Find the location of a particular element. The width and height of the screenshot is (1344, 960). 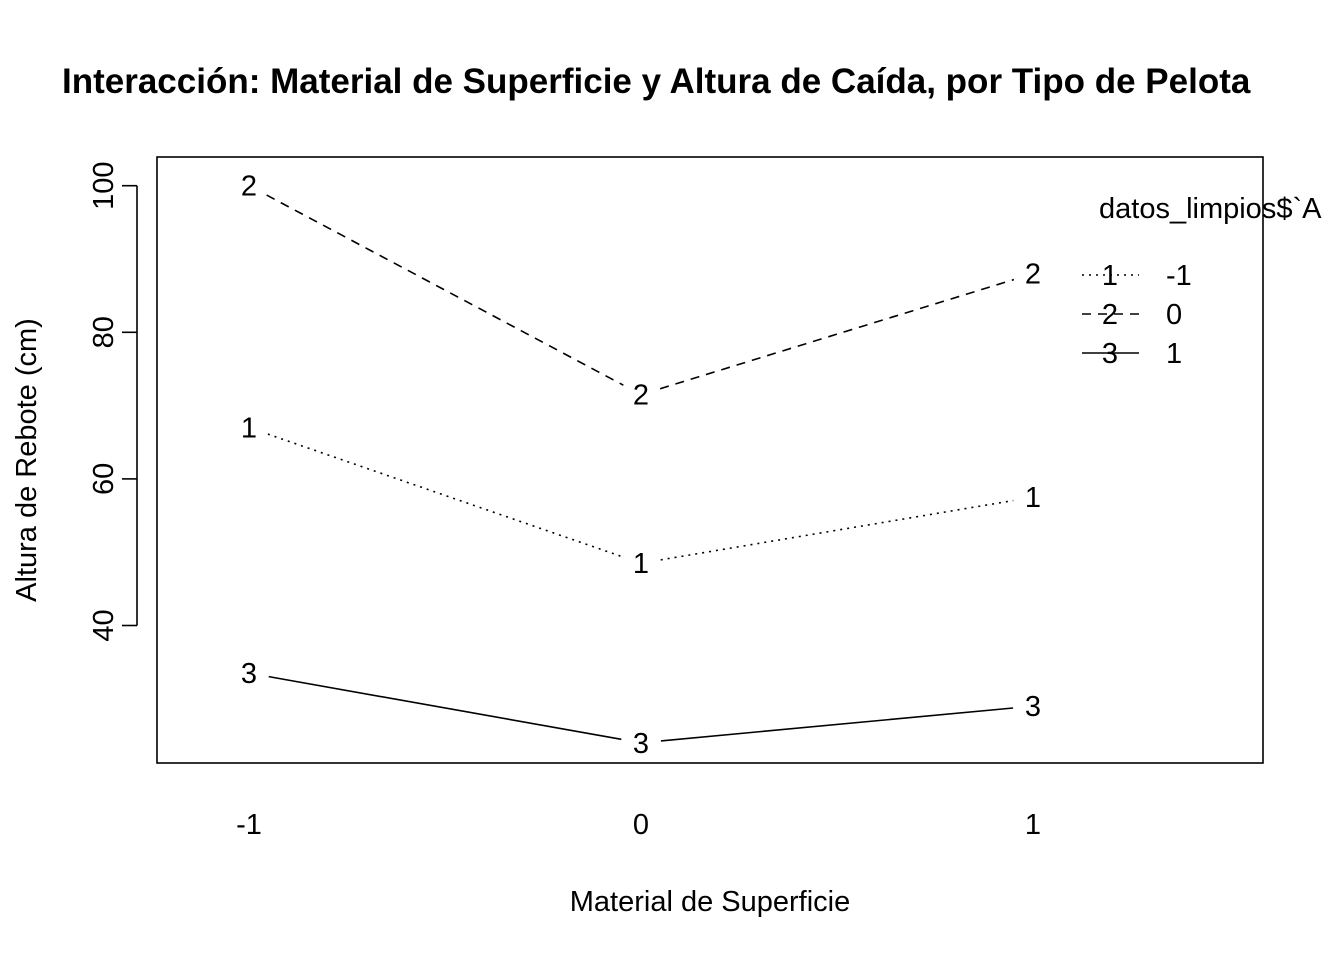

y-axis-label: Altura de Rebote (cm) is located at coordinates (27, 460).